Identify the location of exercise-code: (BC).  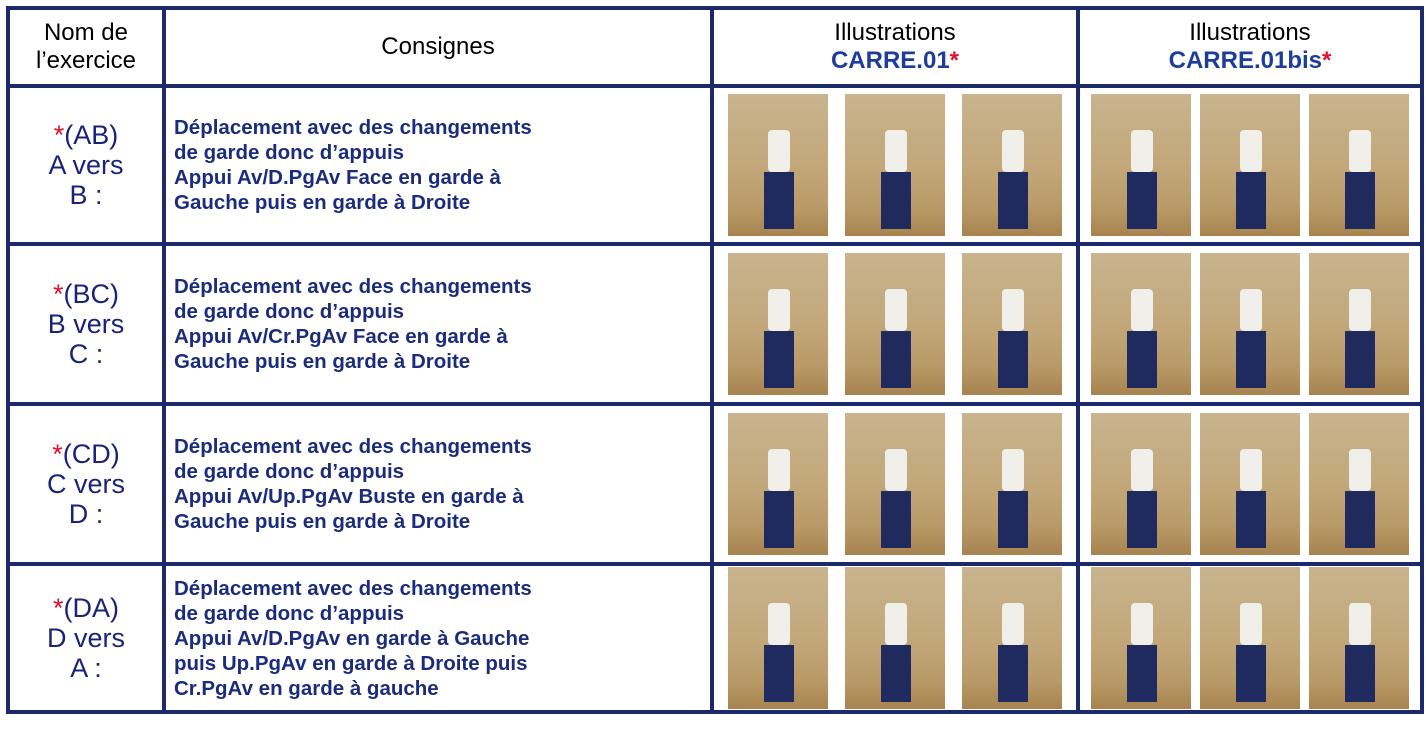
(91, 294).